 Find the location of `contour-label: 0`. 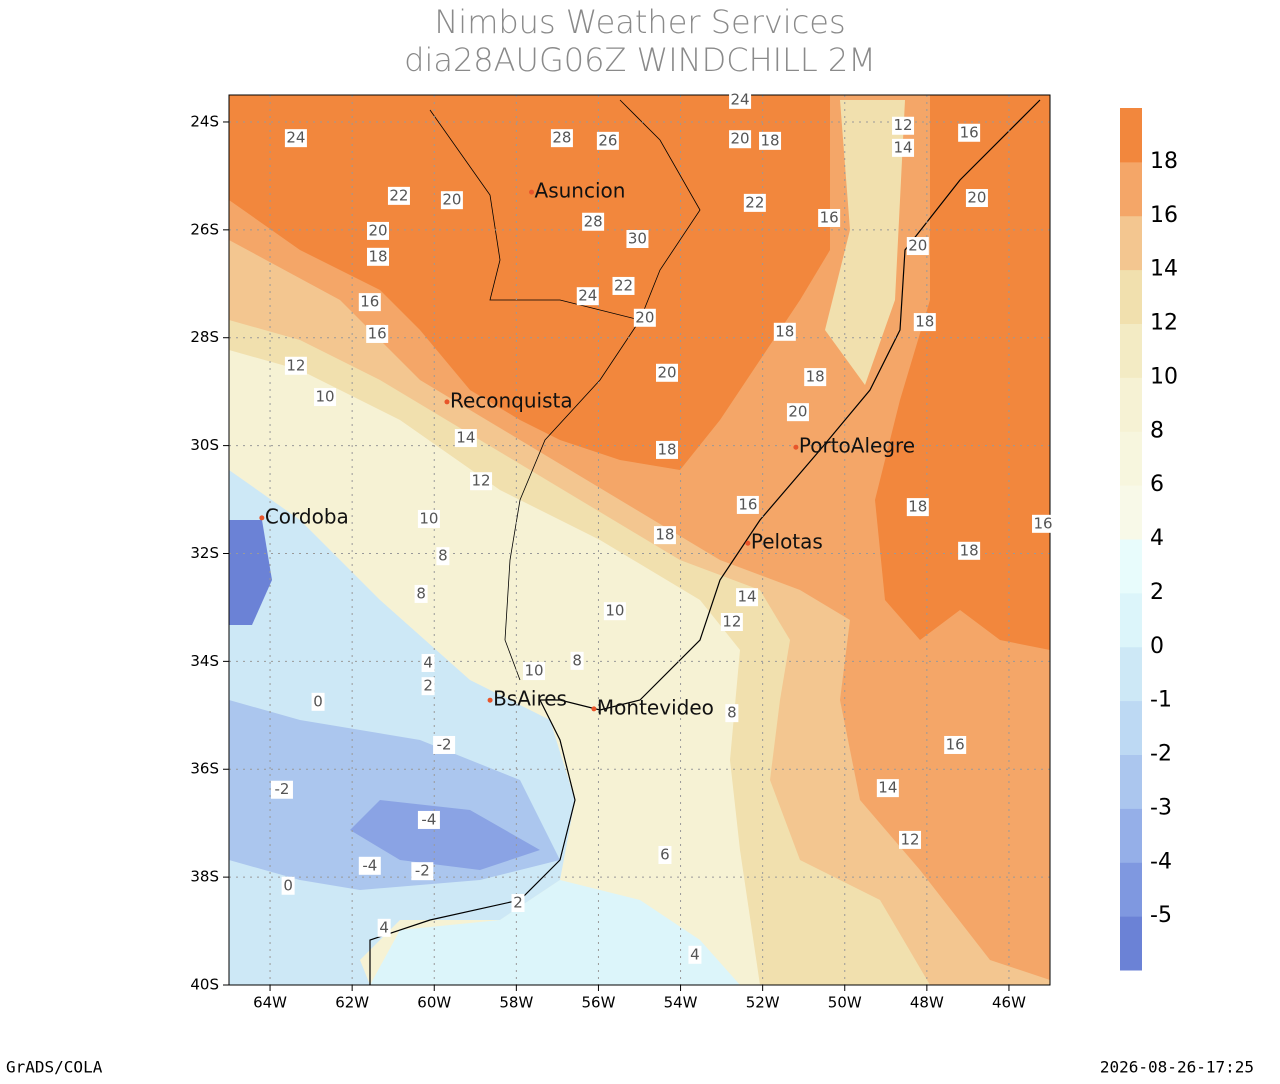

contour-label: 0 is located at coordinates (318, 701).